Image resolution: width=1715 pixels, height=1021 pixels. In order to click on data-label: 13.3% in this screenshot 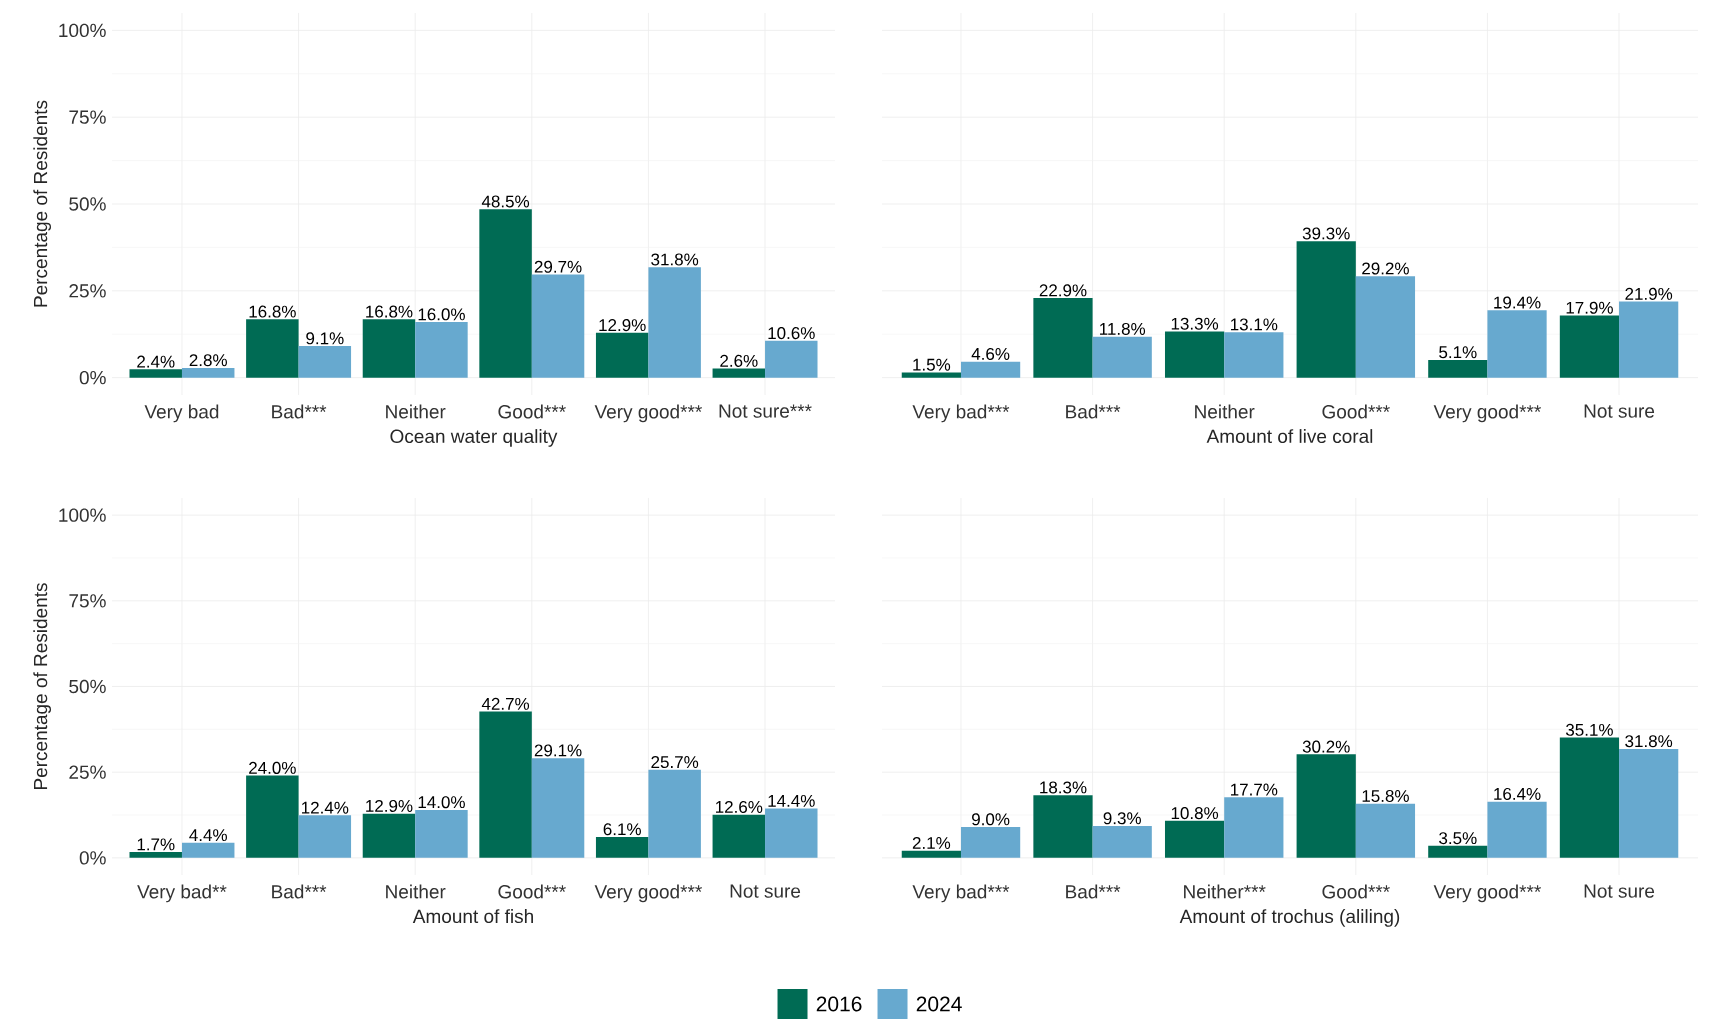, I will do `click(1195, 323)`.